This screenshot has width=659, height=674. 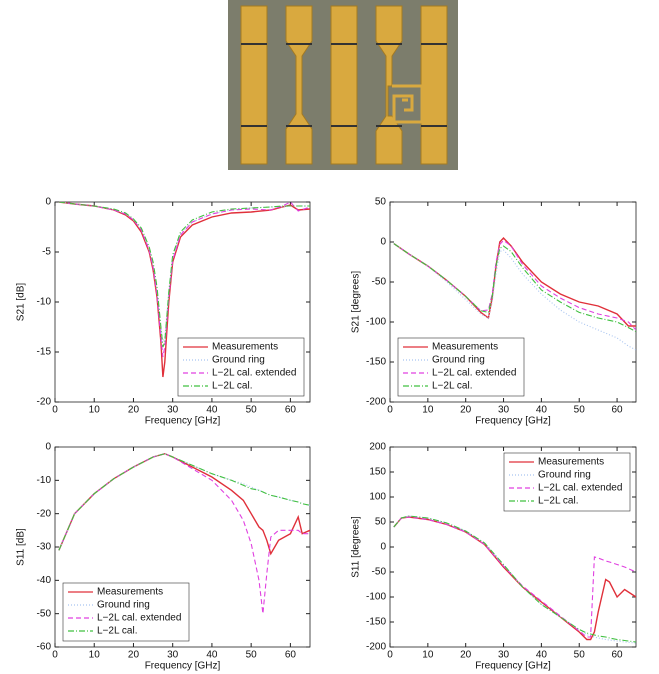 I want to click on y-axis-label: S21 [degrees], so click(x=356, y=302).